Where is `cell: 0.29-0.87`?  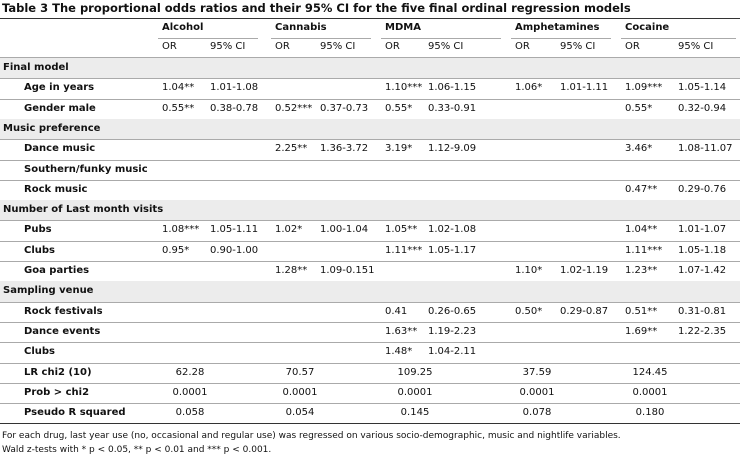 cell: 0.29-0.87 is located at coordinates (584, 311).